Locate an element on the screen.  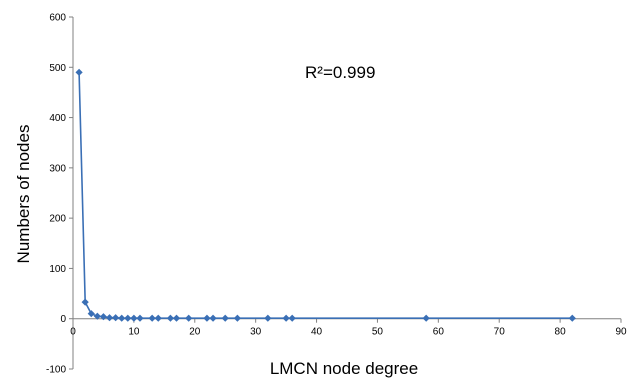
y-tick-label: -100 is located at coordinates (56, 370).